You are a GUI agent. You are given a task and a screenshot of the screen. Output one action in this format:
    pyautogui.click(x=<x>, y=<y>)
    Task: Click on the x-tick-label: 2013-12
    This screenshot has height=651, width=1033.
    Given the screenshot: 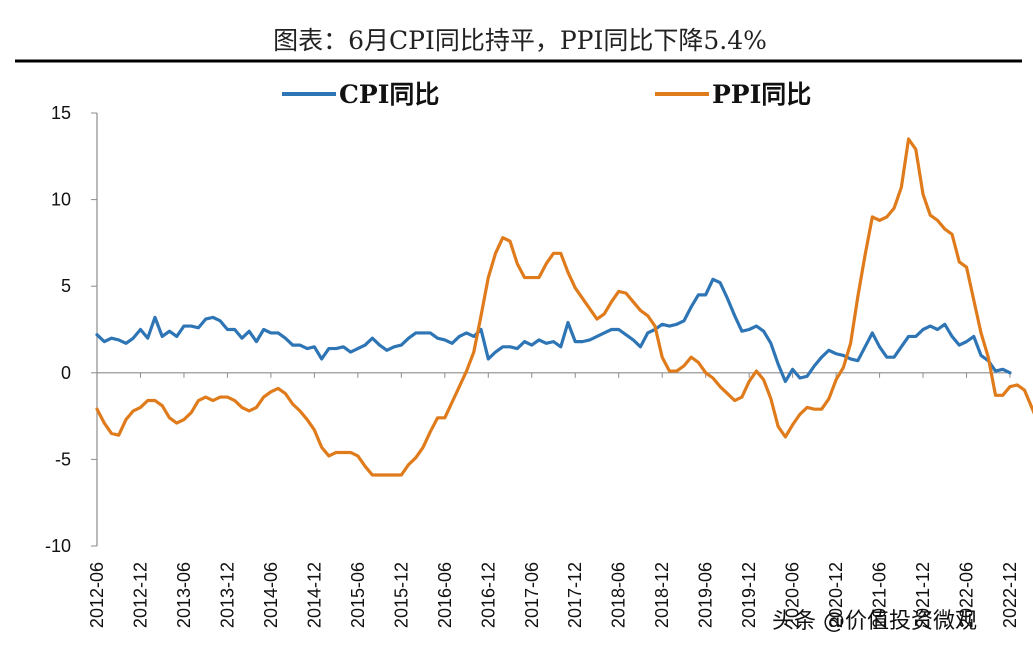 What is the action you would take?
    pyautogui.click(x=227, y=595)
    